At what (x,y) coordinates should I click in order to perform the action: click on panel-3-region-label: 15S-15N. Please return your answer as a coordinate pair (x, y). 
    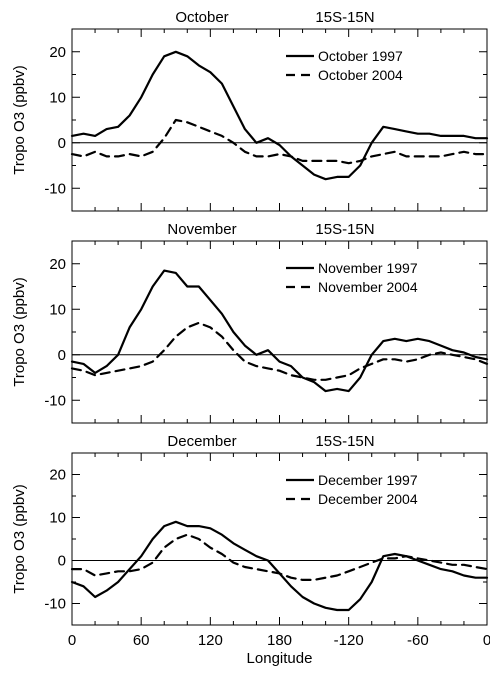
    Looking at the image, I should click on (344, 441).